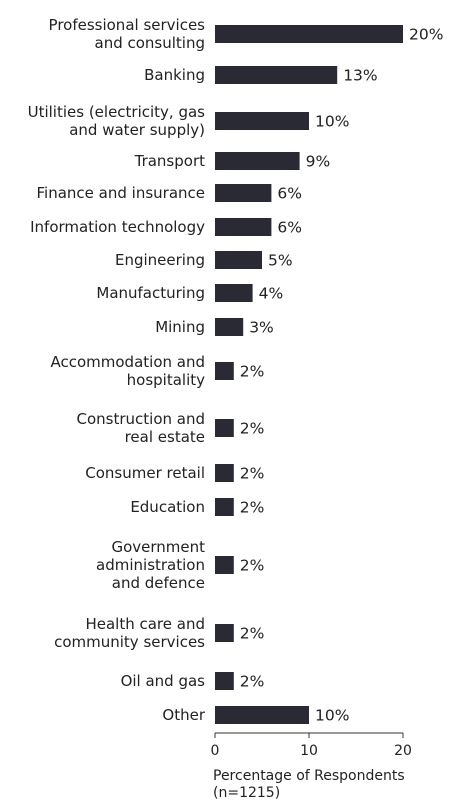 This screenshot has width=456, height=803. What do you see at coordinates (145, 624) in the screenshot?
I see `category-label-line: Health care and` at bounding box center [145, 624].